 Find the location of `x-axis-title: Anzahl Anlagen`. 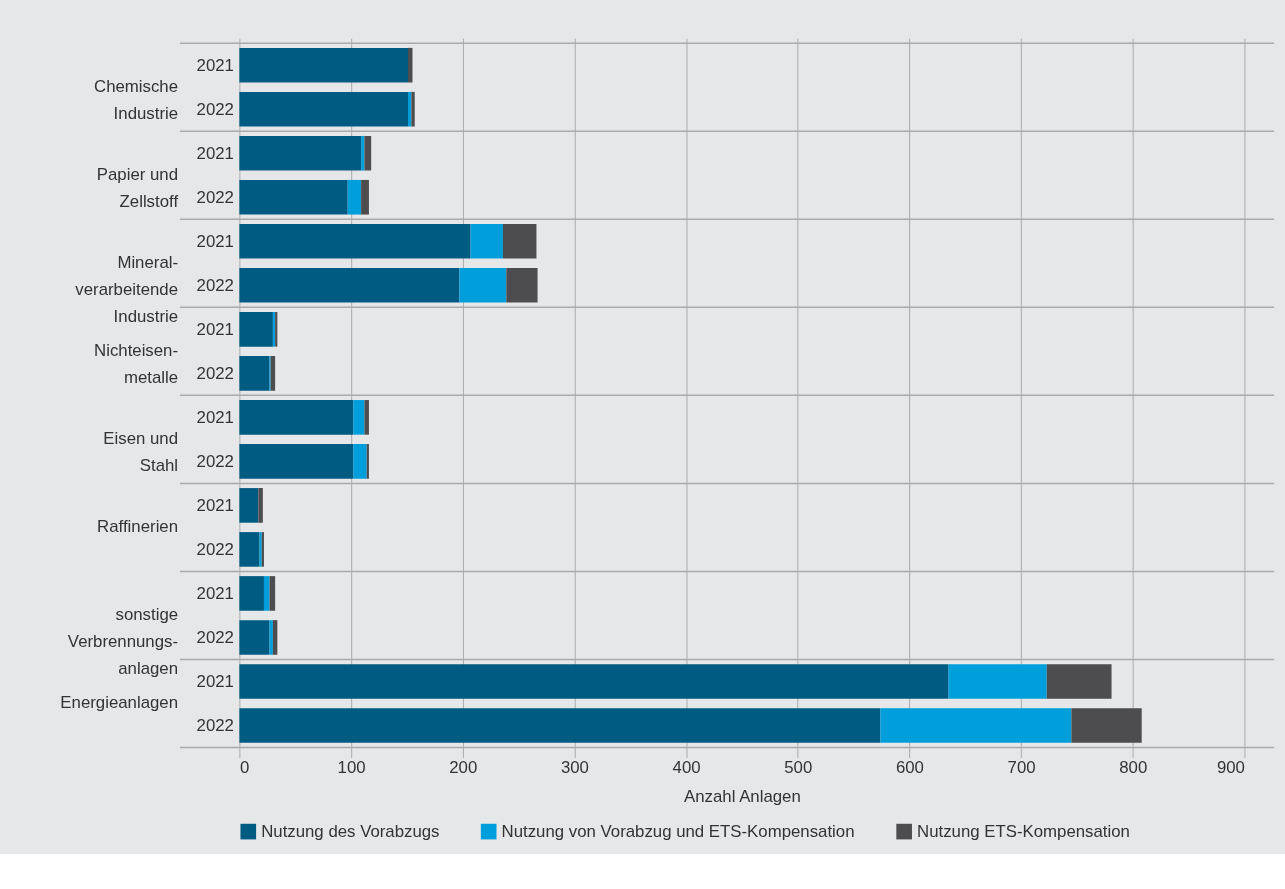

x-axis-title: Anzahl Anlagen is located at coordinates (742, 797).